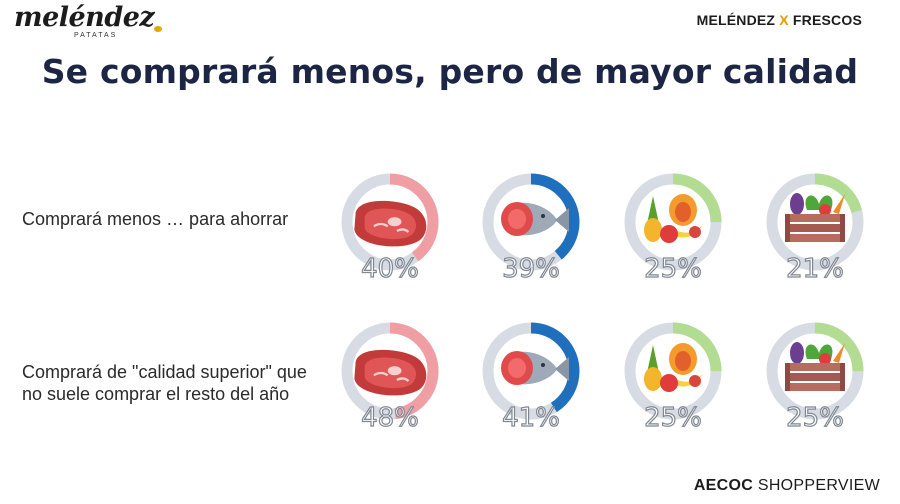  I want to click on donut-fruit-row-2: 25%, so click(673, 378).